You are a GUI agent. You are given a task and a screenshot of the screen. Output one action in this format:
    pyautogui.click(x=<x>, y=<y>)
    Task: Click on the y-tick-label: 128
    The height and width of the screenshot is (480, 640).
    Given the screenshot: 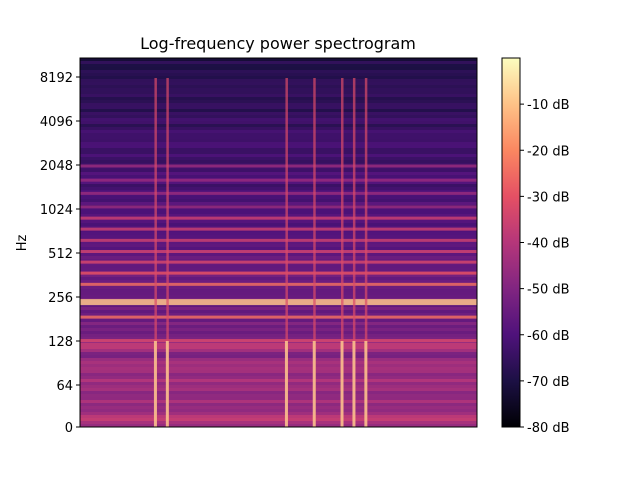 What is the action you would take?
    pyautogui.click(x=60, y=342)
    